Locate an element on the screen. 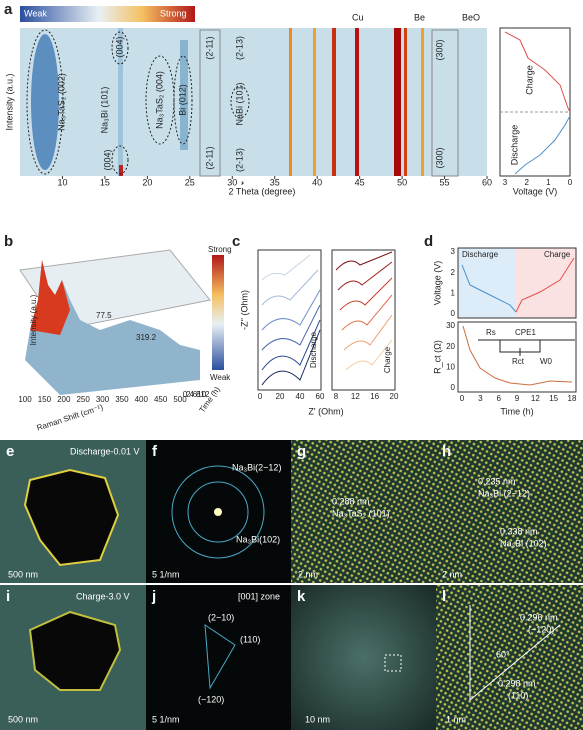 The height and width of the screenshot is (730, 583). y-label: -Z'' (Ohm) is located at coordinates (244, 310).